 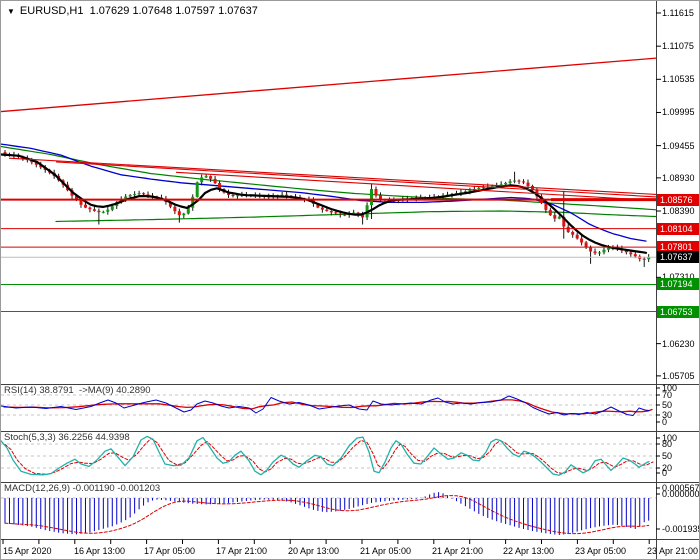 I want to click on price-tick-label: 1.06230, so click(x=678, y=343).